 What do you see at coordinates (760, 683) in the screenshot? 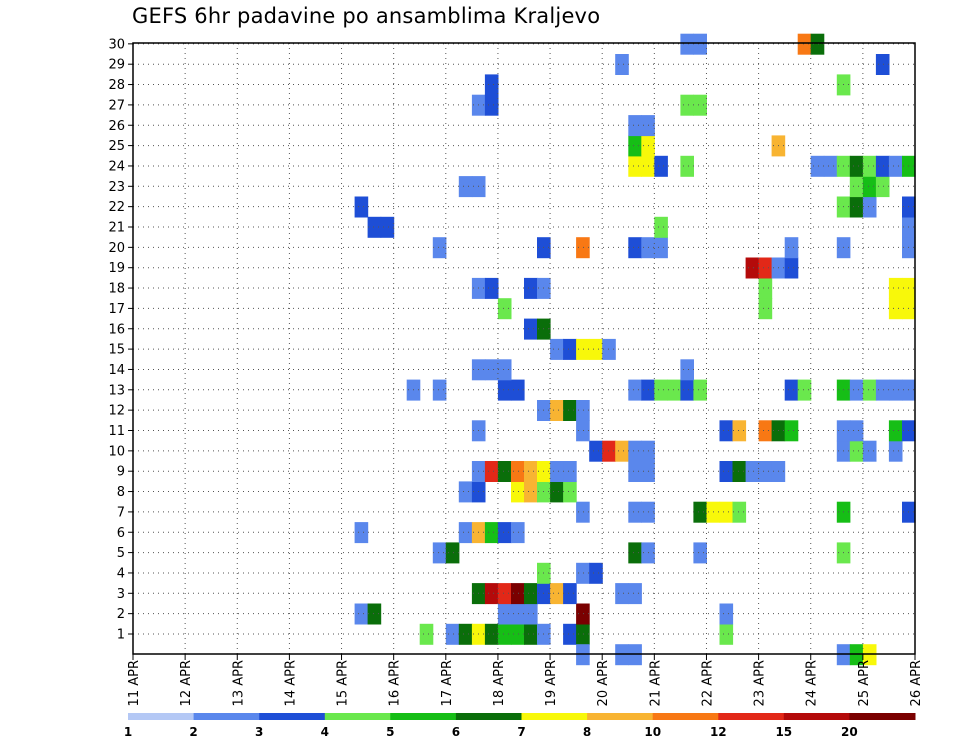
I see `x-tick-label: 23 APR` at bounding box center [760, 683].